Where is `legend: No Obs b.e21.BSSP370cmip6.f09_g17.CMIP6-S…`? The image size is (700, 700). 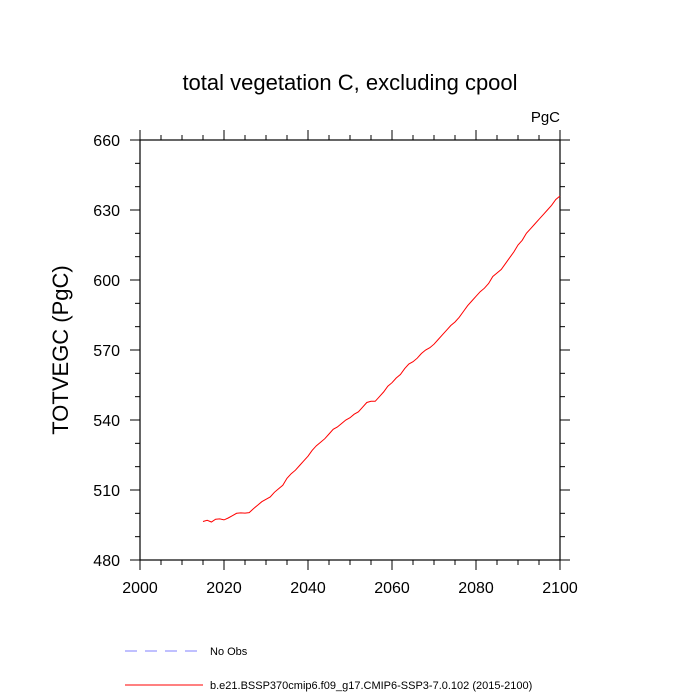
legend: No Obs b.e21.BSSP370cmip6.f09_g17.CMIP6-S… is located at coordinates (328, 669).